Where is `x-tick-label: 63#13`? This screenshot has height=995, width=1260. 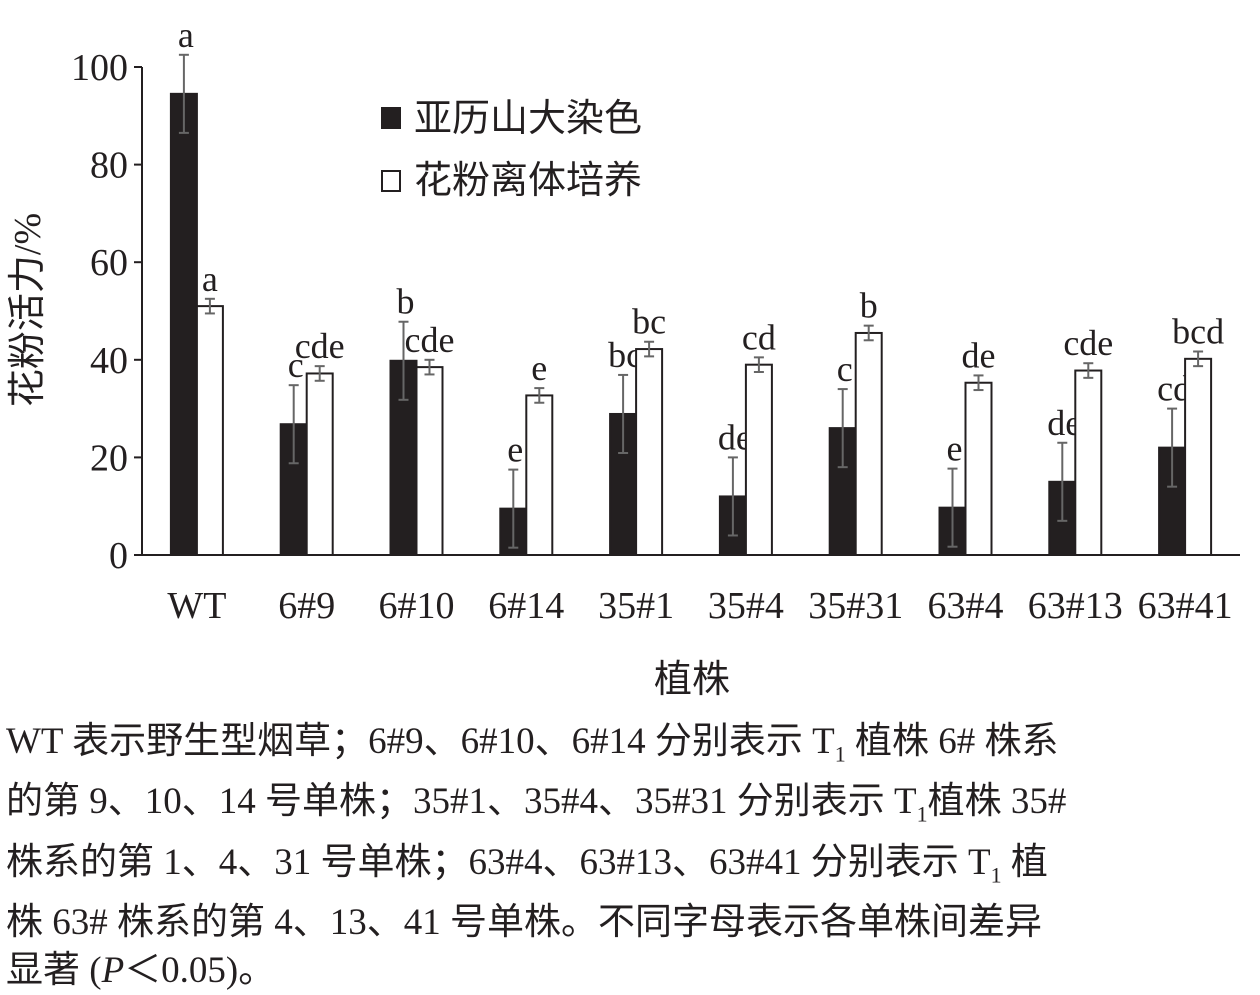
x-tick-label: 63#13 is located at coordinates (1075, 606).